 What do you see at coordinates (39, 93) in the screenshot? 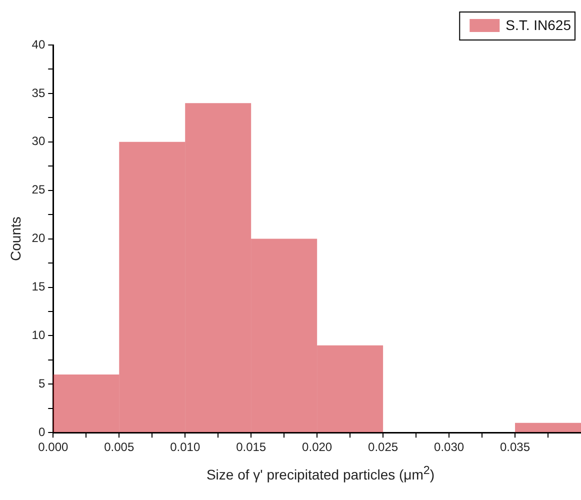
I see `y-tick-label: 35` at bounding box center [39, 93].